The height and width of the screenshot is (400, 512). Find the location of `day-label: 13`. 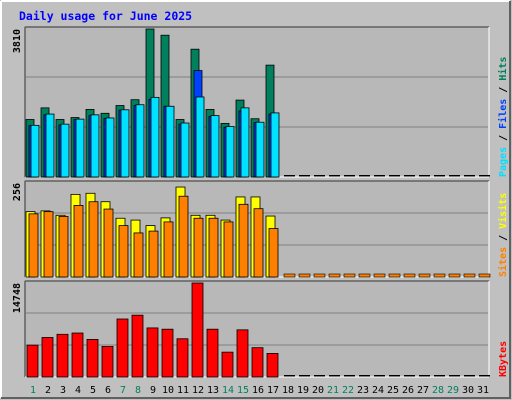

day-label: 13 is located at coordinates (213, 390).